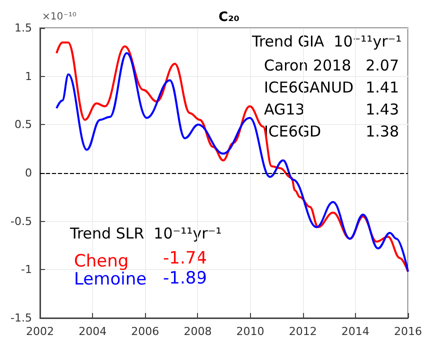 Image resolution: width=447 pixels, height=352 pixels. I want to click on y-tick-label: 0.5, so click(23, 125).